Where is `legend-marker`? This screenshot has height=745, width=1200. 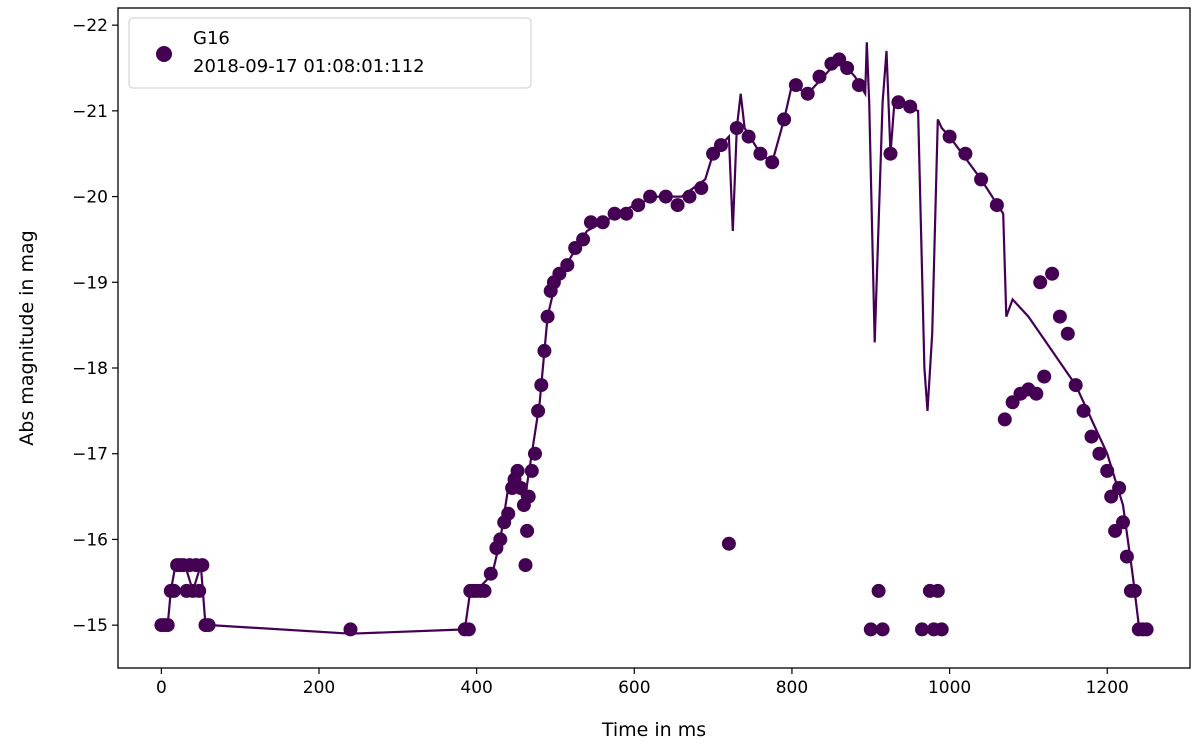 legend-marker is located at coordinates (164, 54).